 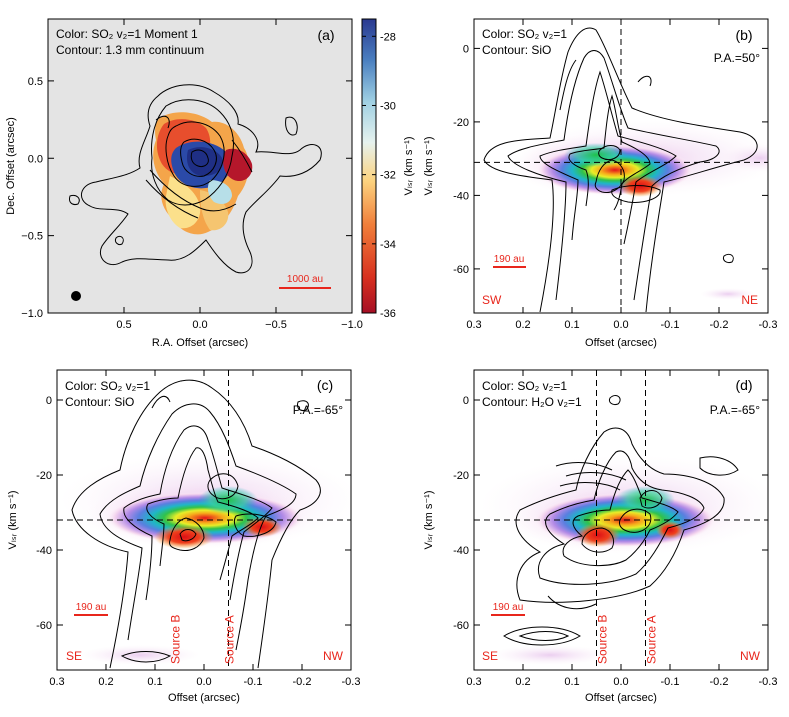 What do you see at coordinates (429, 166) in the screenshot?
I see `panel-b-ylabel: Vₗₛᵣ (km s⁻¹)` at bounding box center [429, 166].